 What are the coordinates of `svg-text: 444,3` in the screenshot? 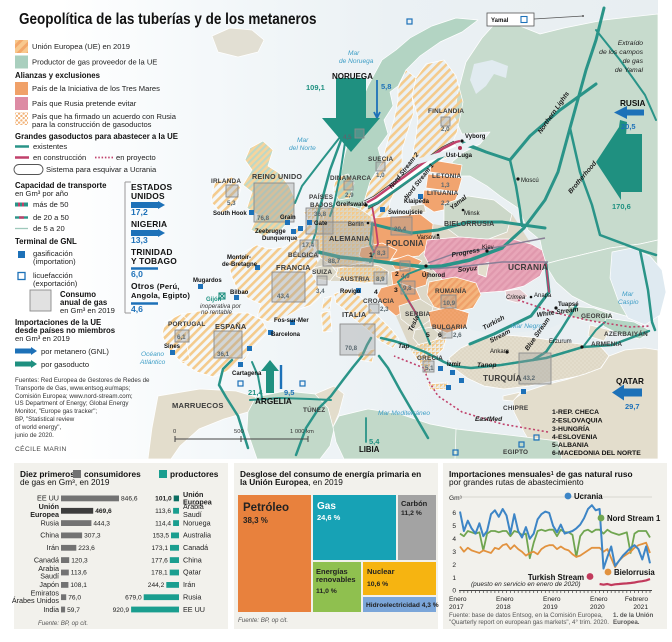 It's located at (101, 523).